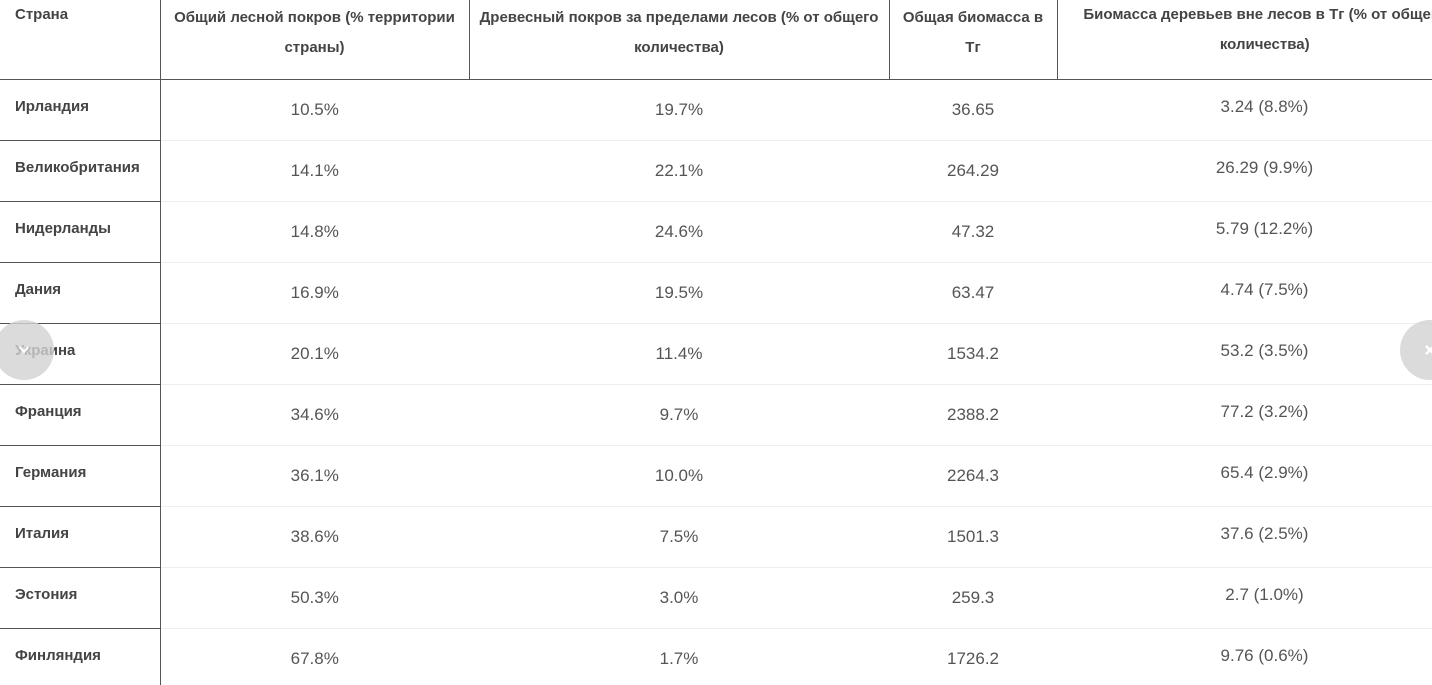 The height and width of the screenshot is (685, 1432). What do you see at coordinates (679, 171) in the screenshot?
I see `cell-tree-cover-outside: 22.1%` at bounding box center [679, 171].